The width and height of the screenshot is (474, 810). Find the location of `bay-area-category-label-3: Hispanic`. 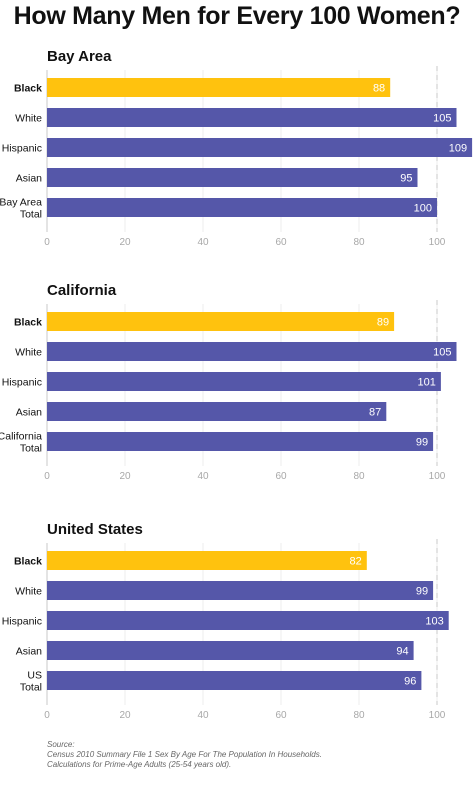

bay-area-category-label-3: Hispanic is located at coordinates (22, 149).